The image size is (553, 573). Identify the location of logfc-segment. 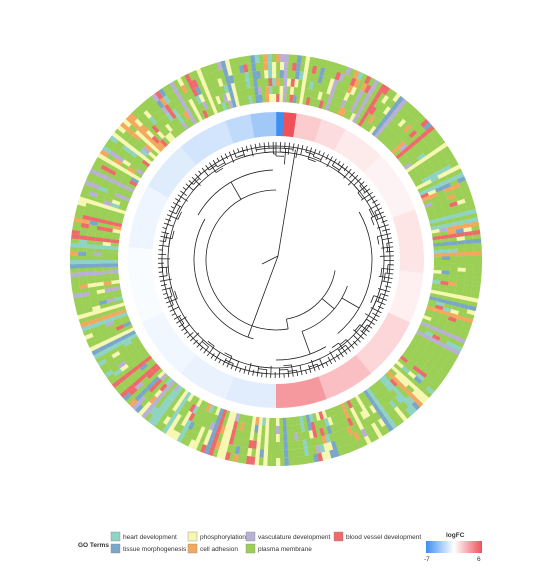
(250, 392).